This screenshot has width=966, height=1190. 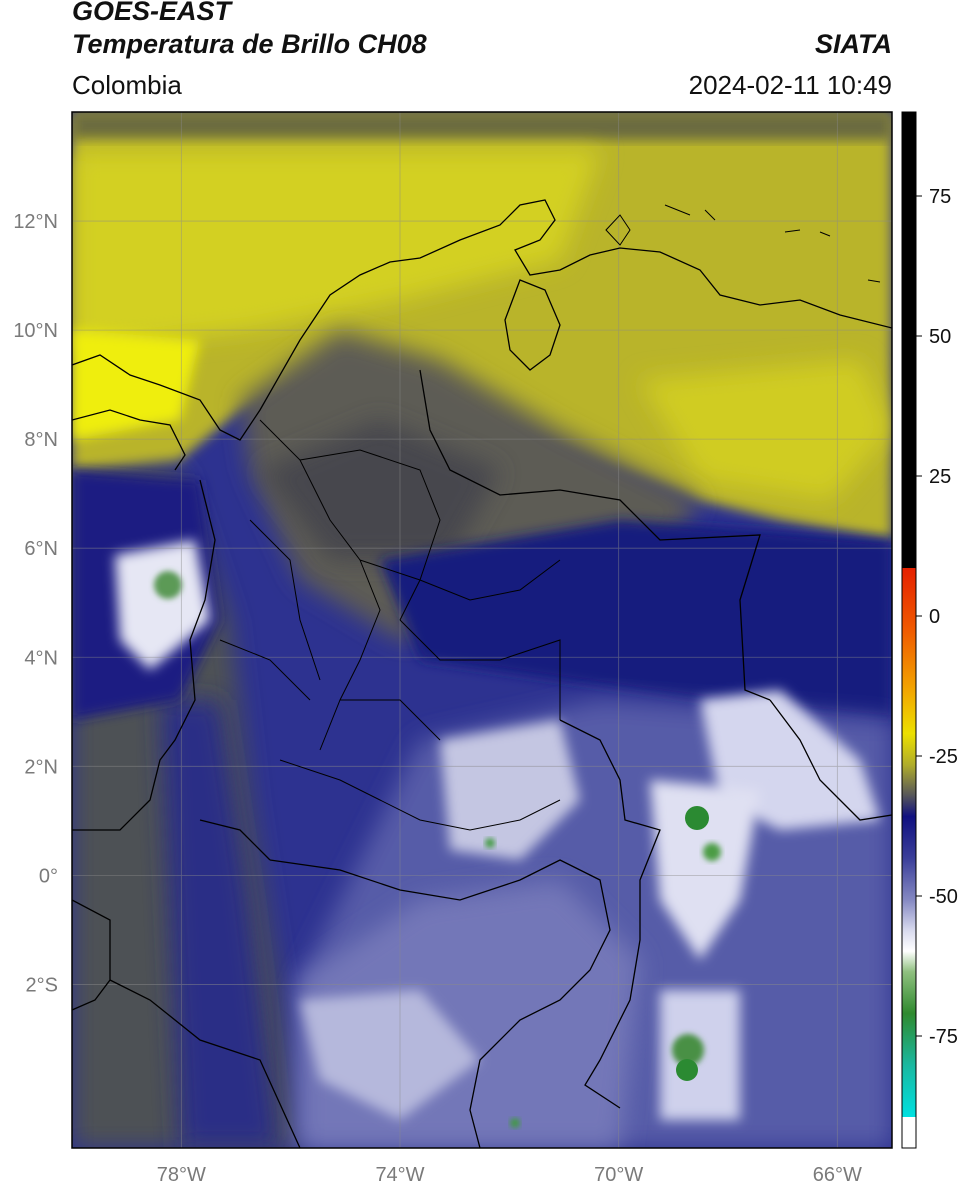 I want to click on lon-tick-label: 74°W, so click(x=399, y=1175).